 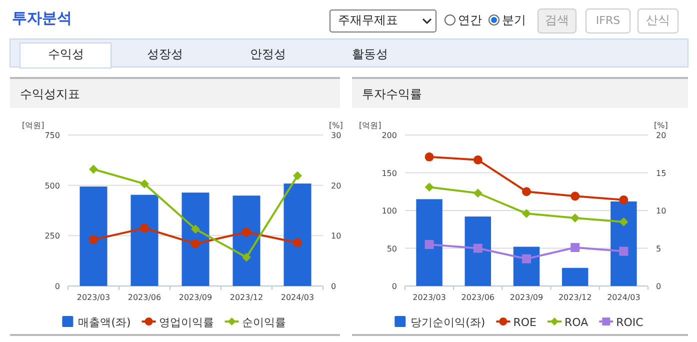 What do you see at coordinates (392, 94) in the screenshot?
I see `chart-title: 투자수익률` at bounding box center [392, 94].